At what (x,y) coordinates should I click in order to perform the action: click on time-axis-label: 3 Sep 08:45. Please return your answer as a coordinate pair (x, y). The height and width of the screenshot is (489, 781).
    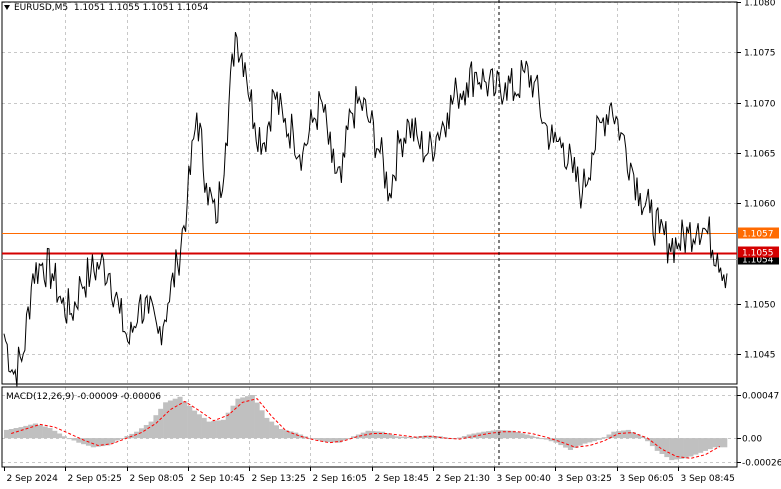
    Looking at the image, I should click on (708, 479).